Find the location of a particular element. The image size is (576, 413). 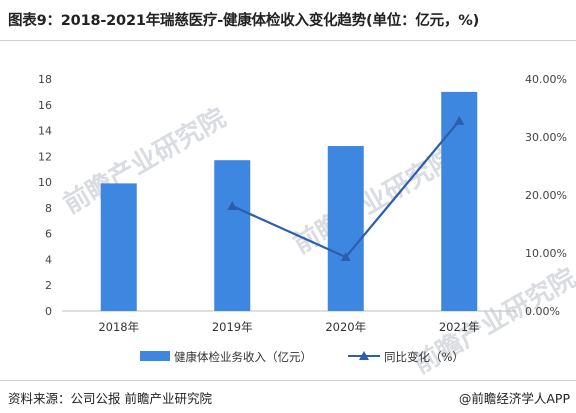

left-tick-label: 10 is located at coordinates (45, 182).